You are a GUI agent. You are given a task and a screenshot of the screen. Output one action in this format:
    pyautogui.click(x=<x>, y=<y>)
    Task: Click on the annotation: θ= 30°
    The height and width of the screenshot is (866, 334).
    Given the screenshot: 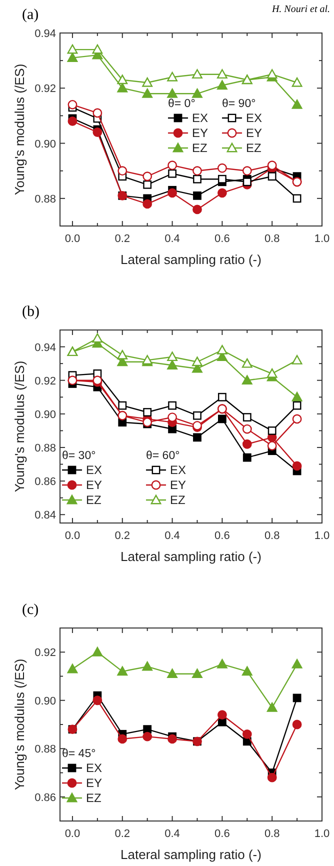 What is the action you would take?
    pyautogui.click(x=79, y=456)
    